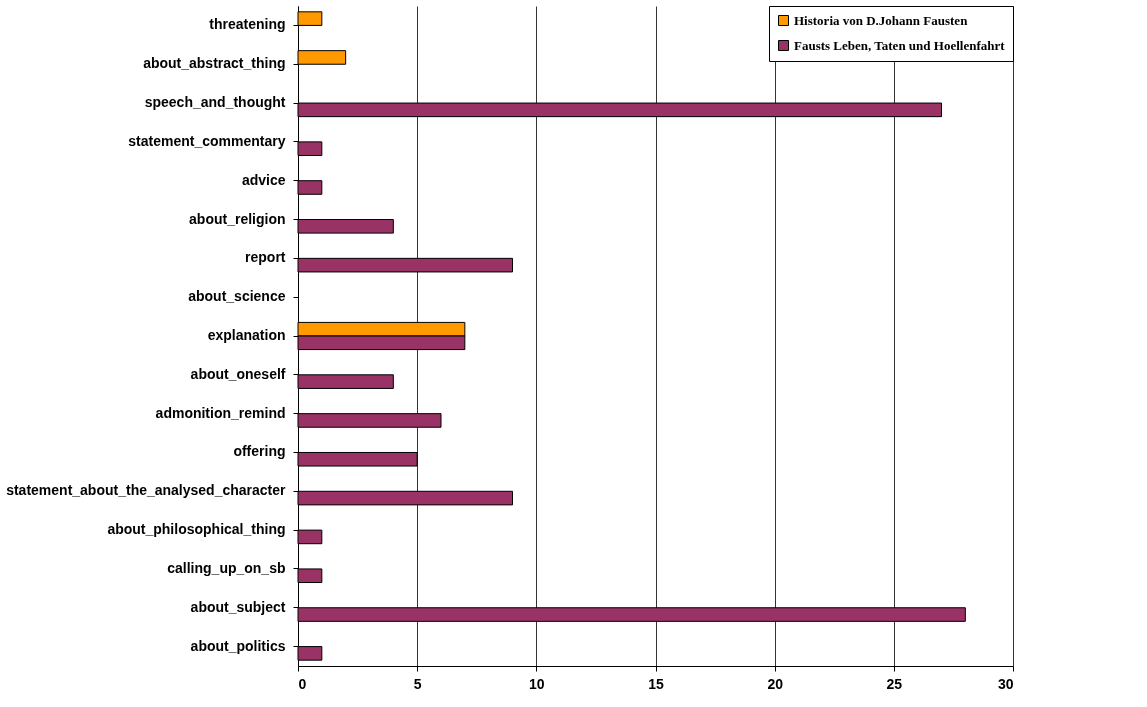 The width and height of the screenshot is (1147, 707). Describe the element at coordinates (263, 179) in the screenshot. I see `y-tick-label: advice` at that location.